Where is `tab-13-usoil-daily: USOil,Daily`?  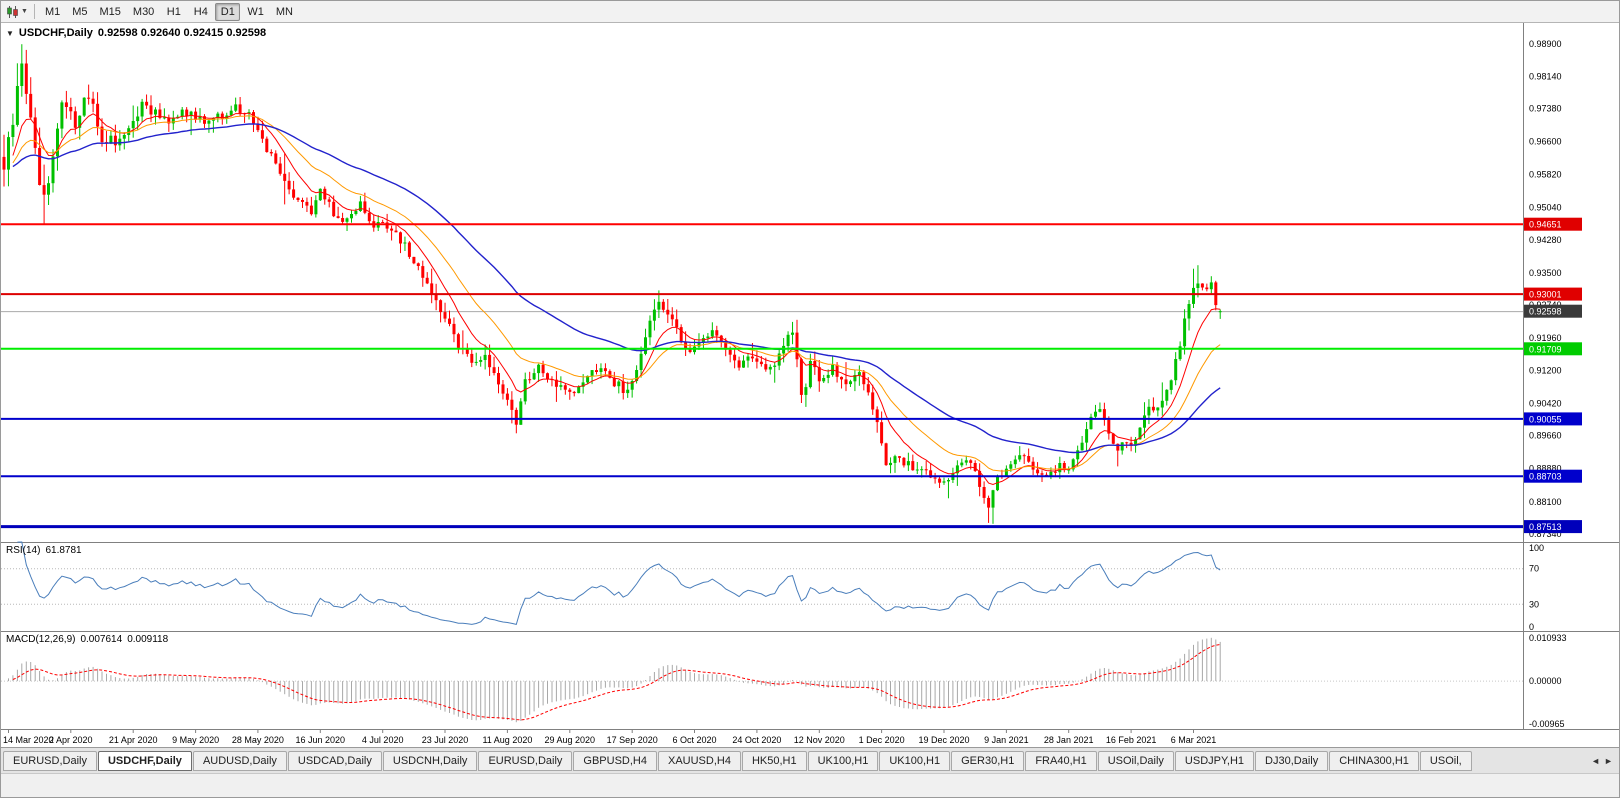
tab-13-usoil-daily: USOil,Daily is located at coordinates (1135, 760).